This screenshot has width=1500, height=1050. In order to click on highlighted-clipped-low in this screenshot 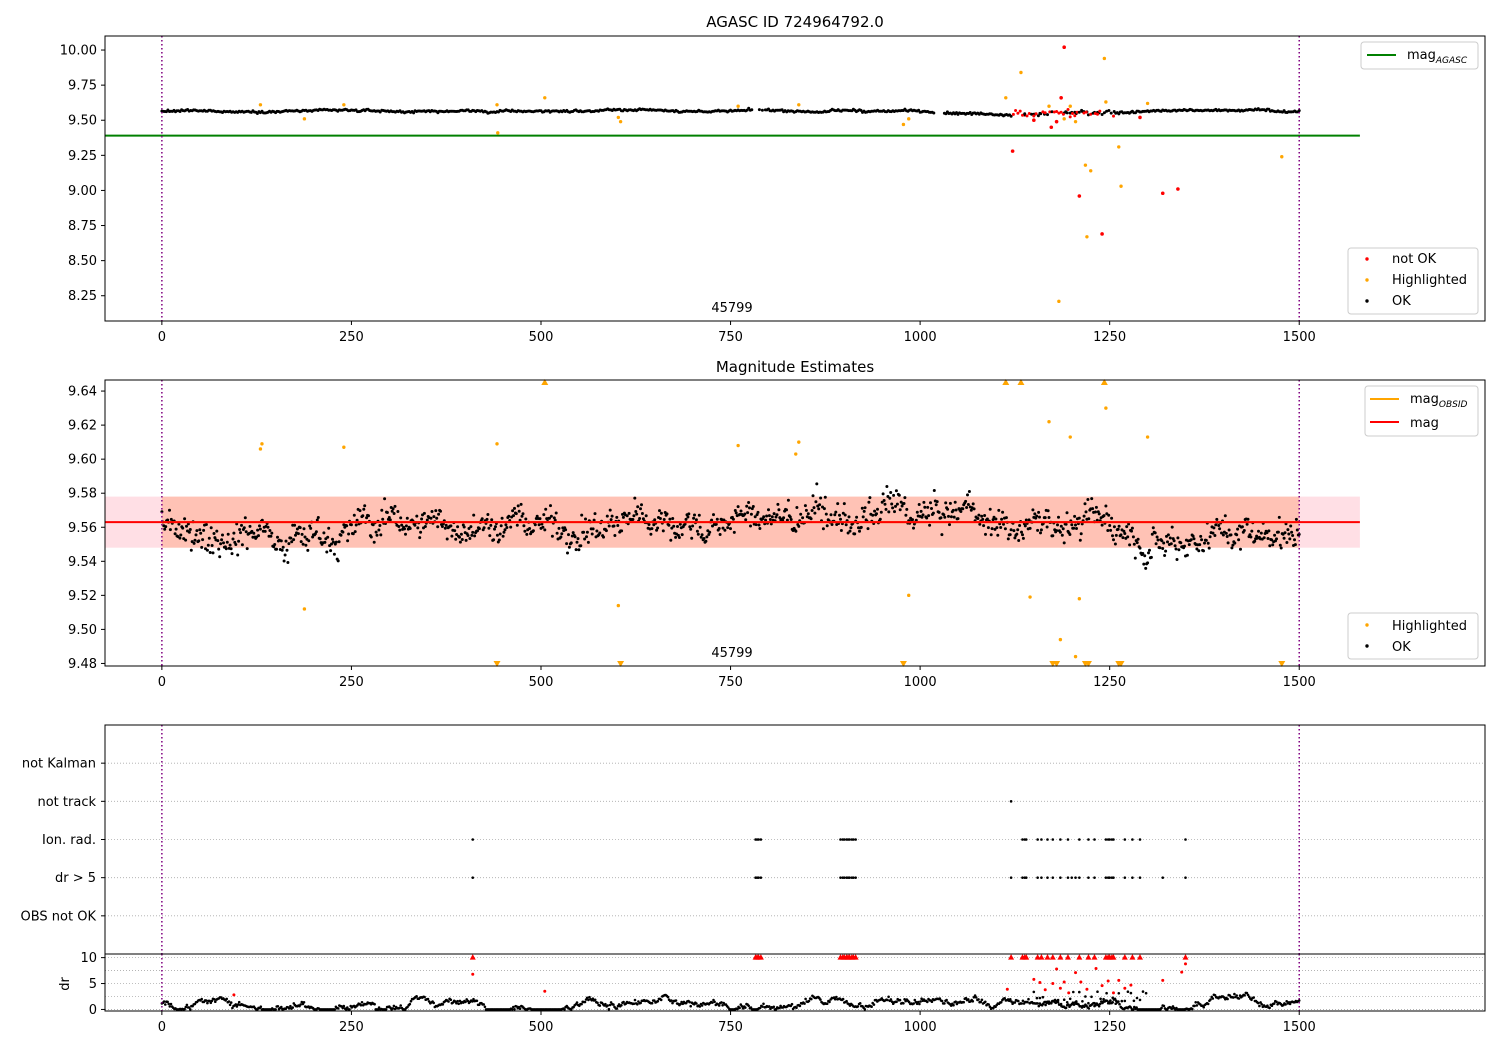, I will do `click(621, 664)`.